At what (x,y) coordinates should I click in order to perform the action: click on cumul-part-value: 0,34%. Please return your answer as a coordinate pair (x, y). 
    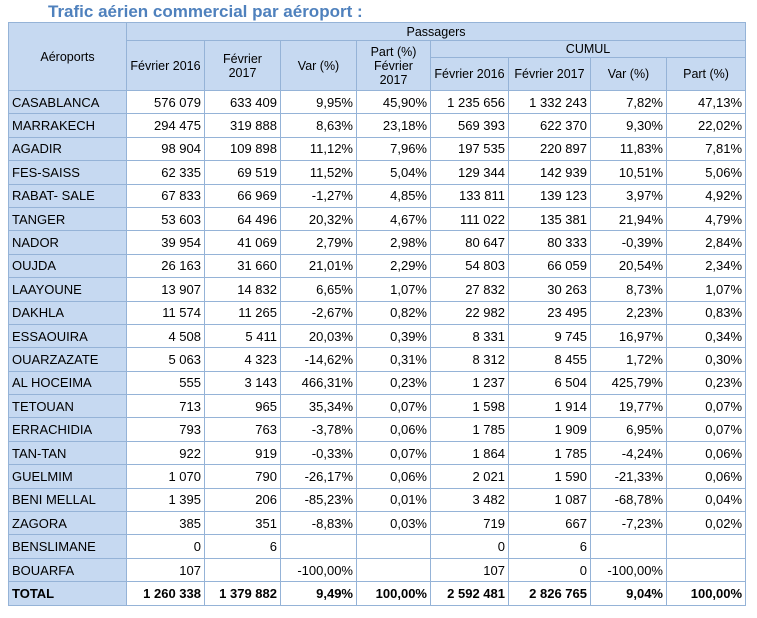
    Looking at the image, I should click on (706, 336).